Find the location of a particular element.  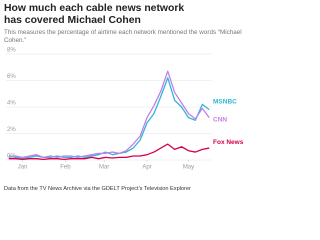

y-tick-label: 8% is located at coordinates (11, 51).